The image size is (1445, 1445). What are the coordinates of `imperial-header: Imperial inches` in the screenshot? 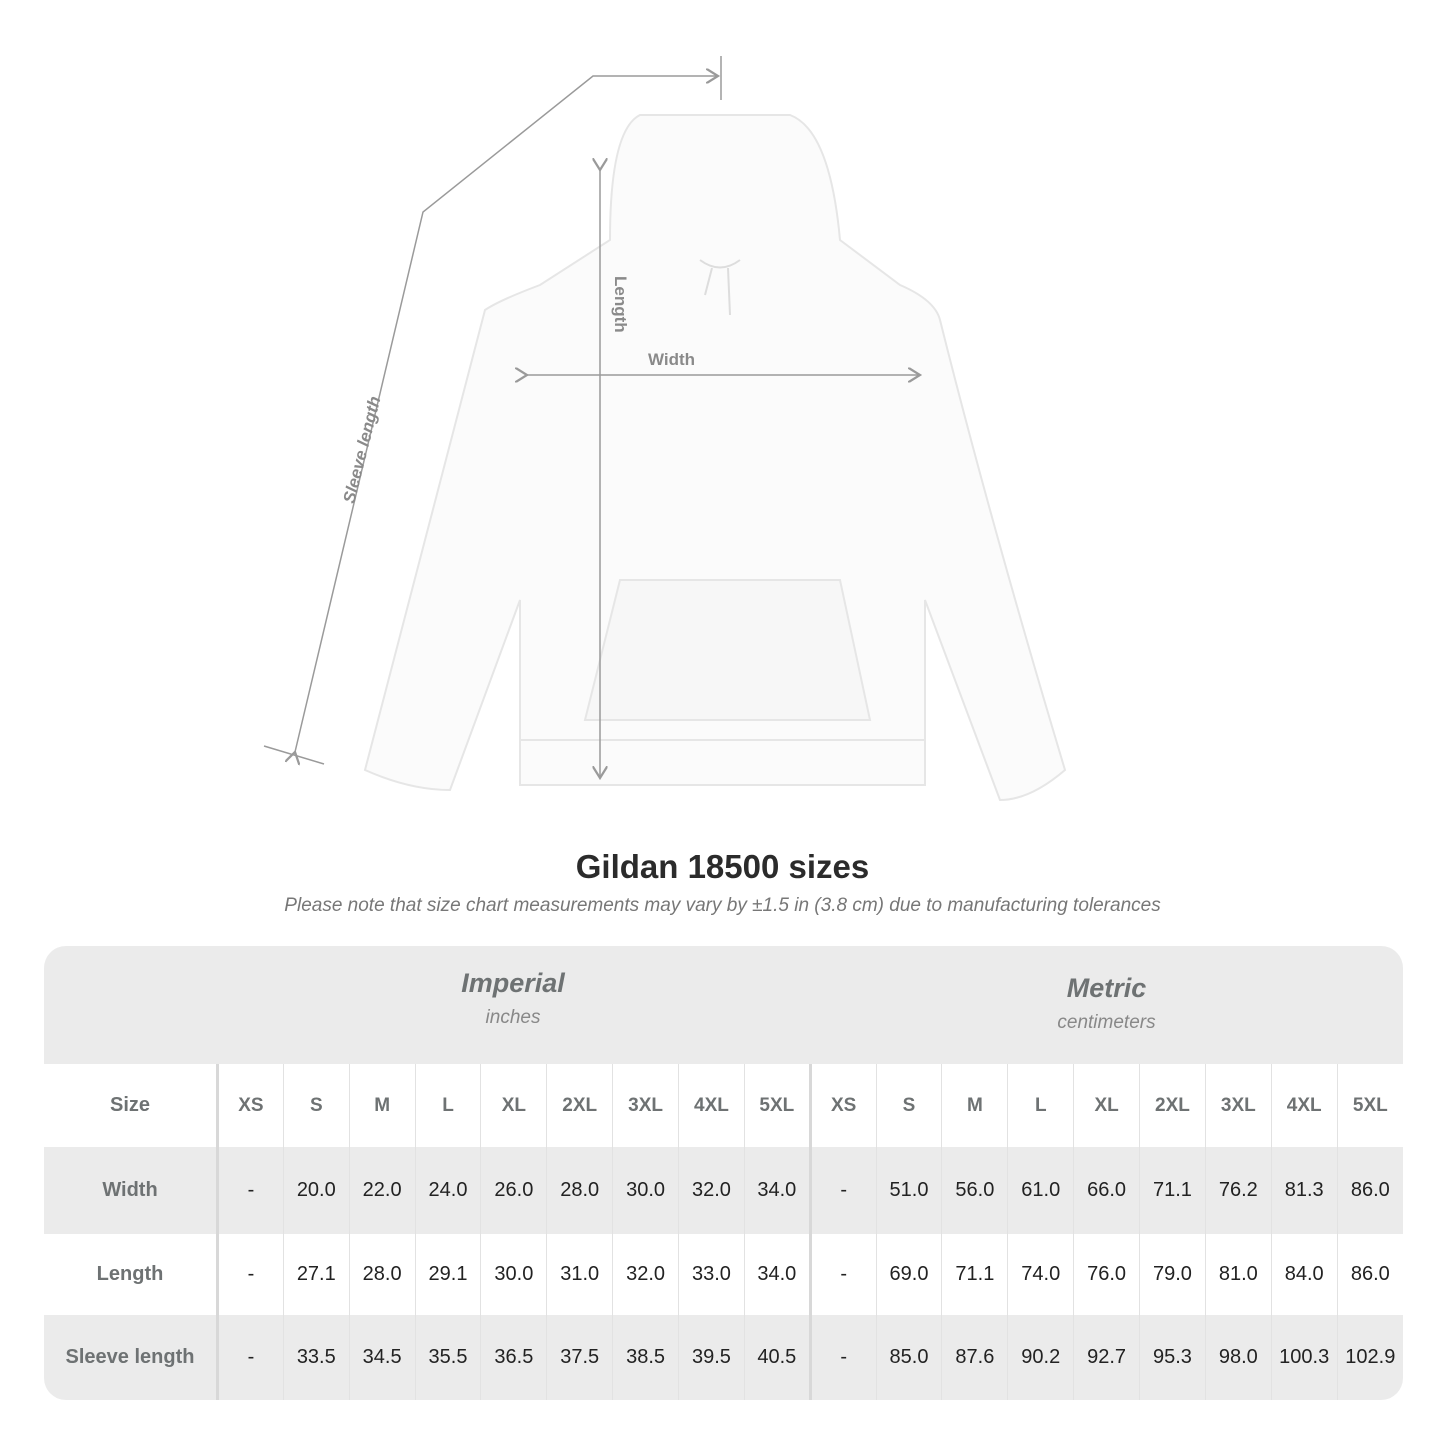 It's located at (513, 998).